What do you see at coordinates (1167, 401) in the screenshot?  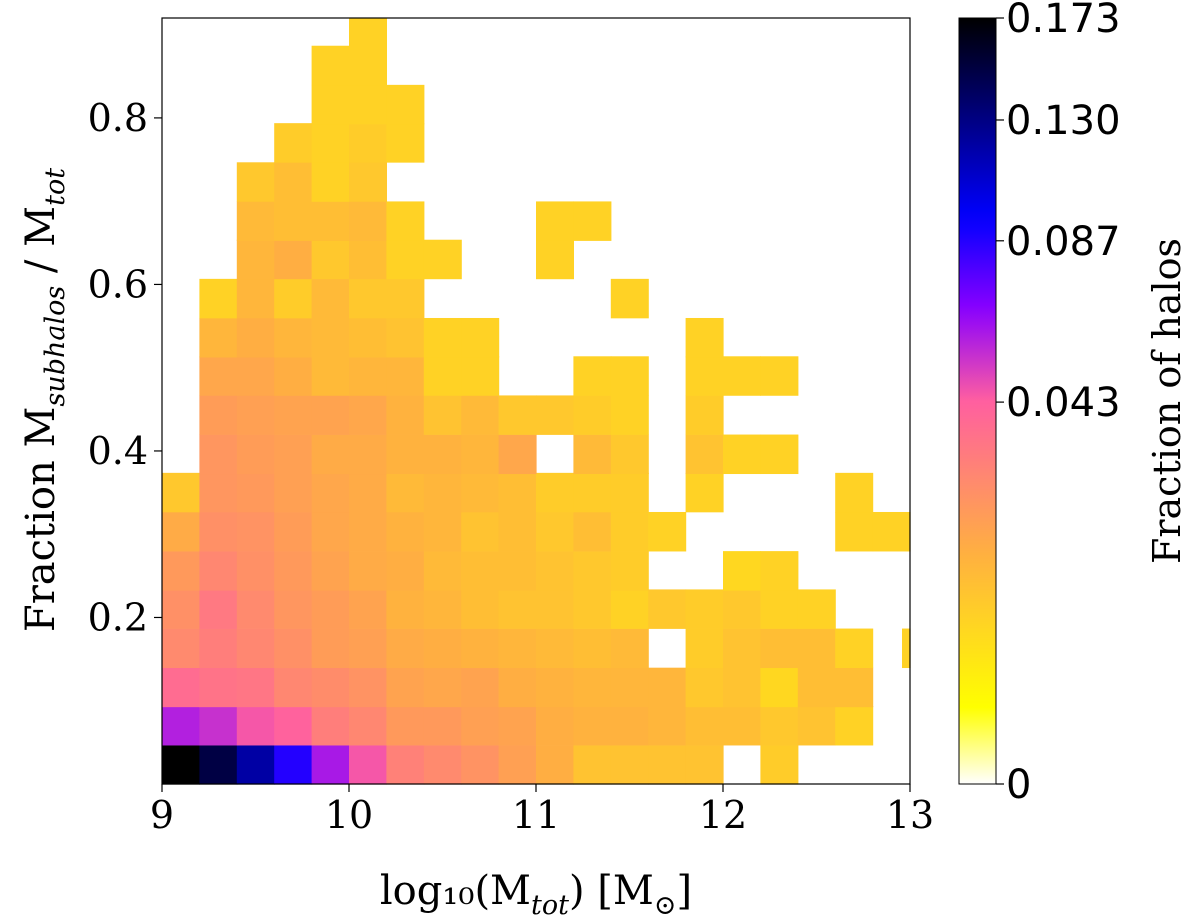 I see `colorbar-label: Fraction of halos` at bounding box center [1167, 401].